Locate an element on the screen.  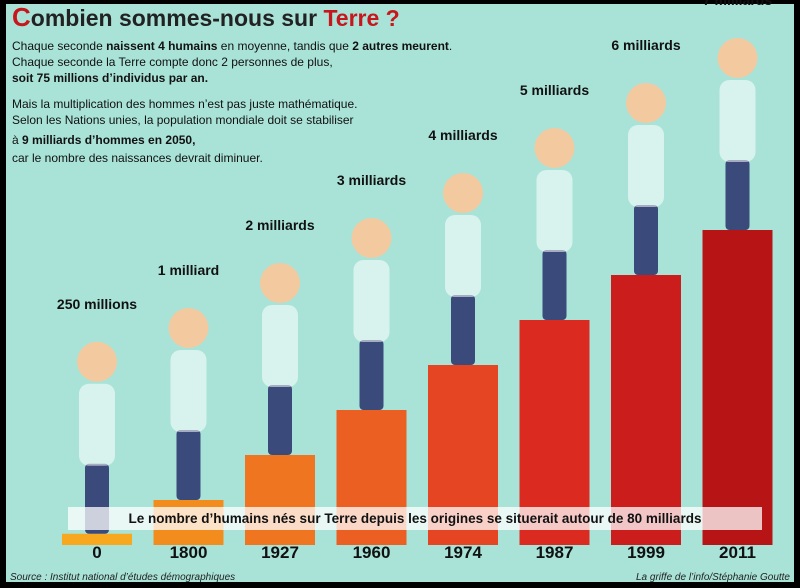
value-label: 7 milliards is located at coordinates (737, 4).